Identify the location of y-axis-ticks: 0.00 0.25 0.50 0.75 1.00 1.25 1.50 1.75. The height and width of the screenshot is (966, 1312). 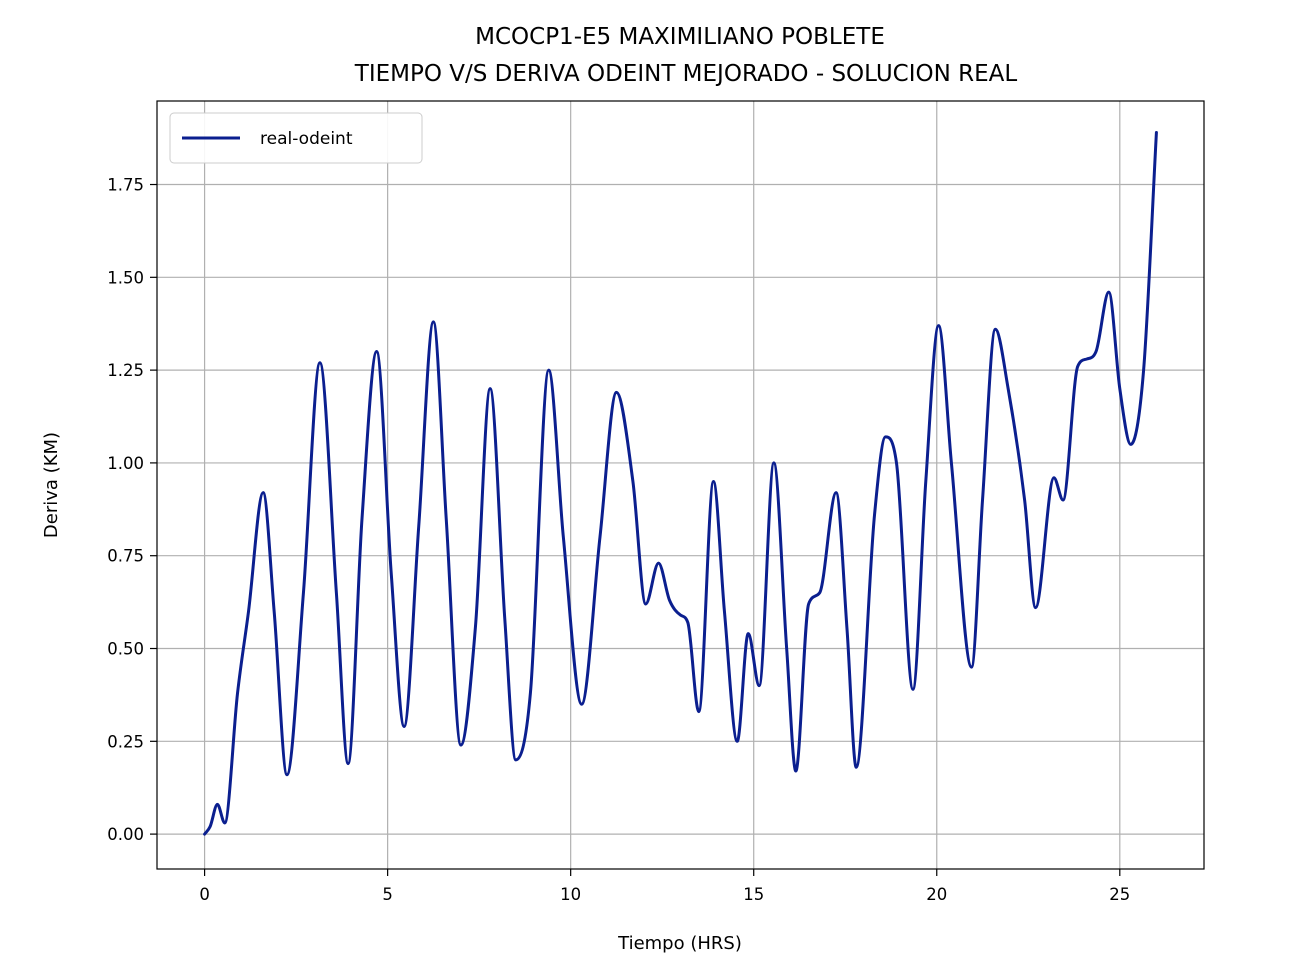
(132, 510).